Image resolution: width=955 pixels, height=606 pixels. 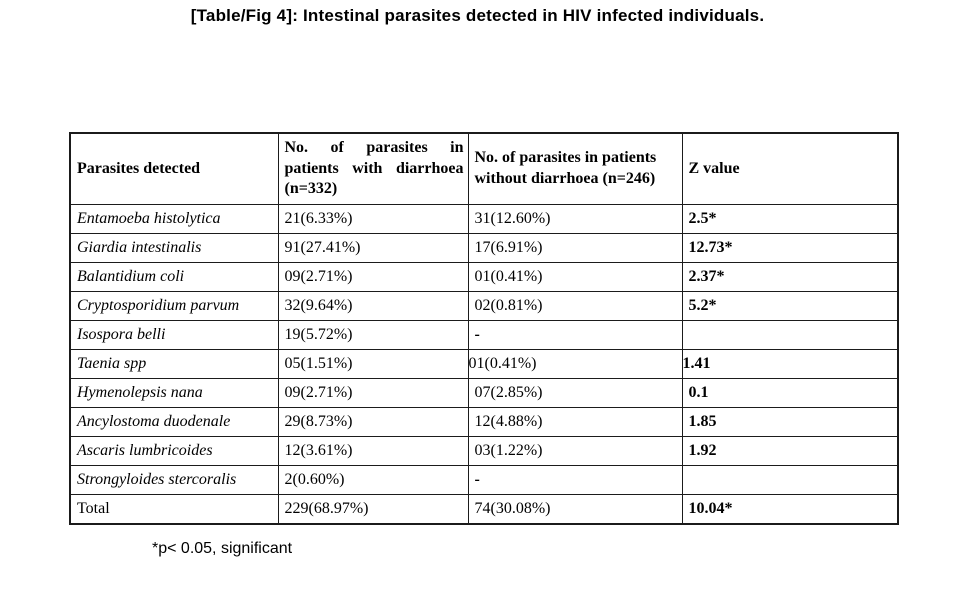 I want to click on cell-parasite: Isospora belli, so click(x=174, y=335).